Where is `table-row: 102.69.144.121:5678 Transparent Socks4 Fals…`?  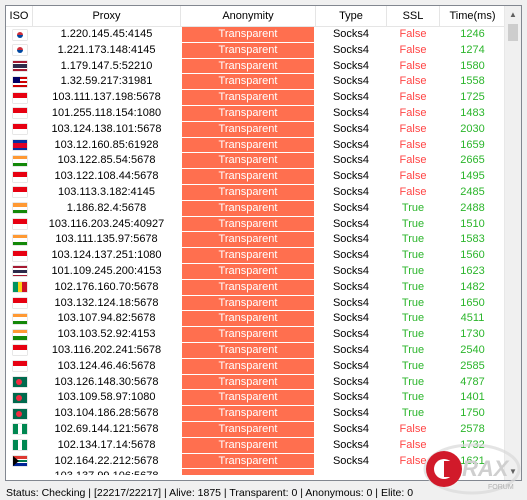 table-row: 102.69.144.121:5678 Transparent Socks4 Fals… is located at coordinates (256, 429).